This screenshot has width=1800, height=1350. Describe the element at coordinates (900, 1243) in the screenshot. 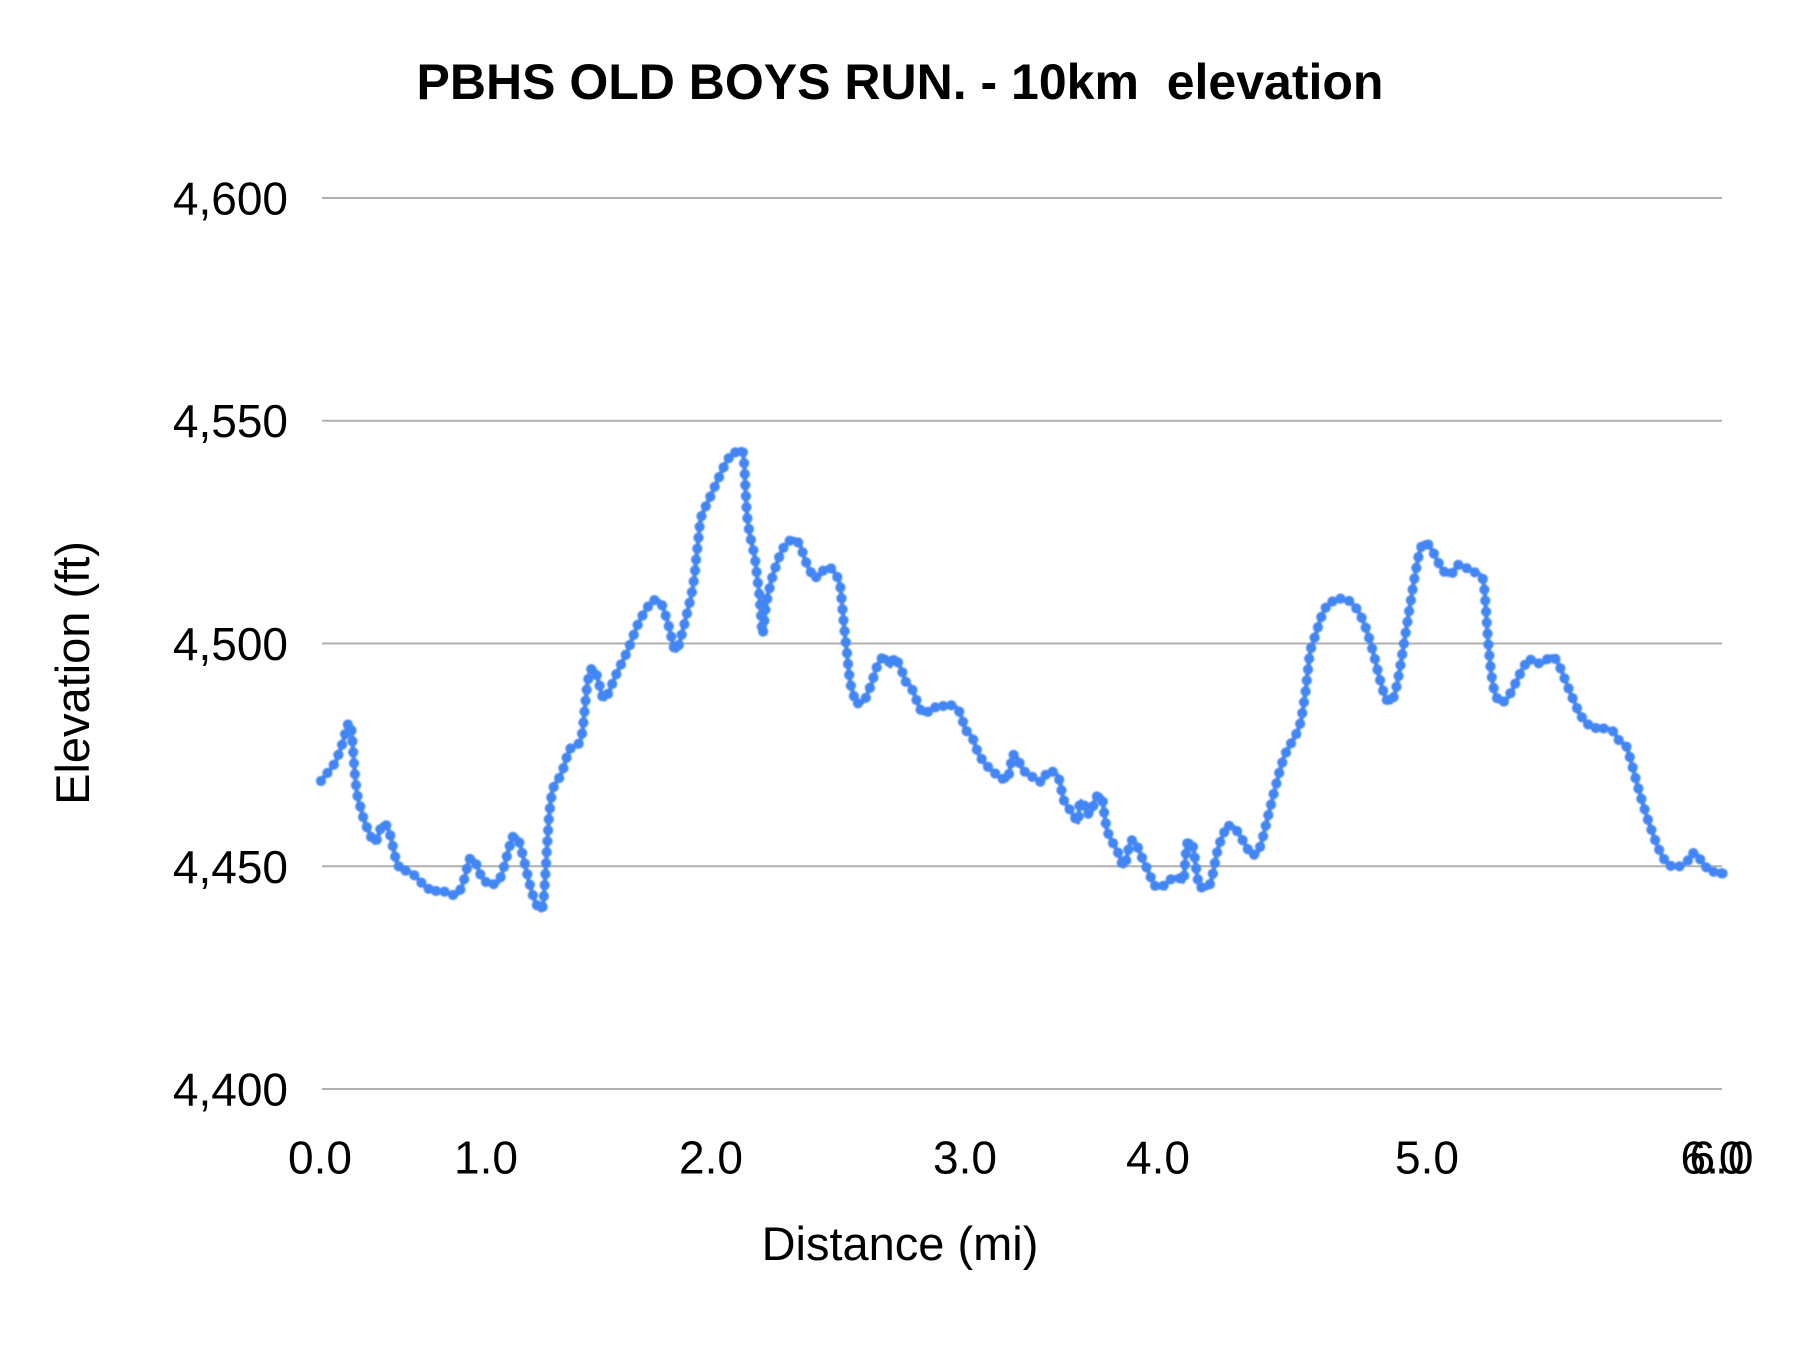

I see `svg-text: Distance (mi)` at that location.